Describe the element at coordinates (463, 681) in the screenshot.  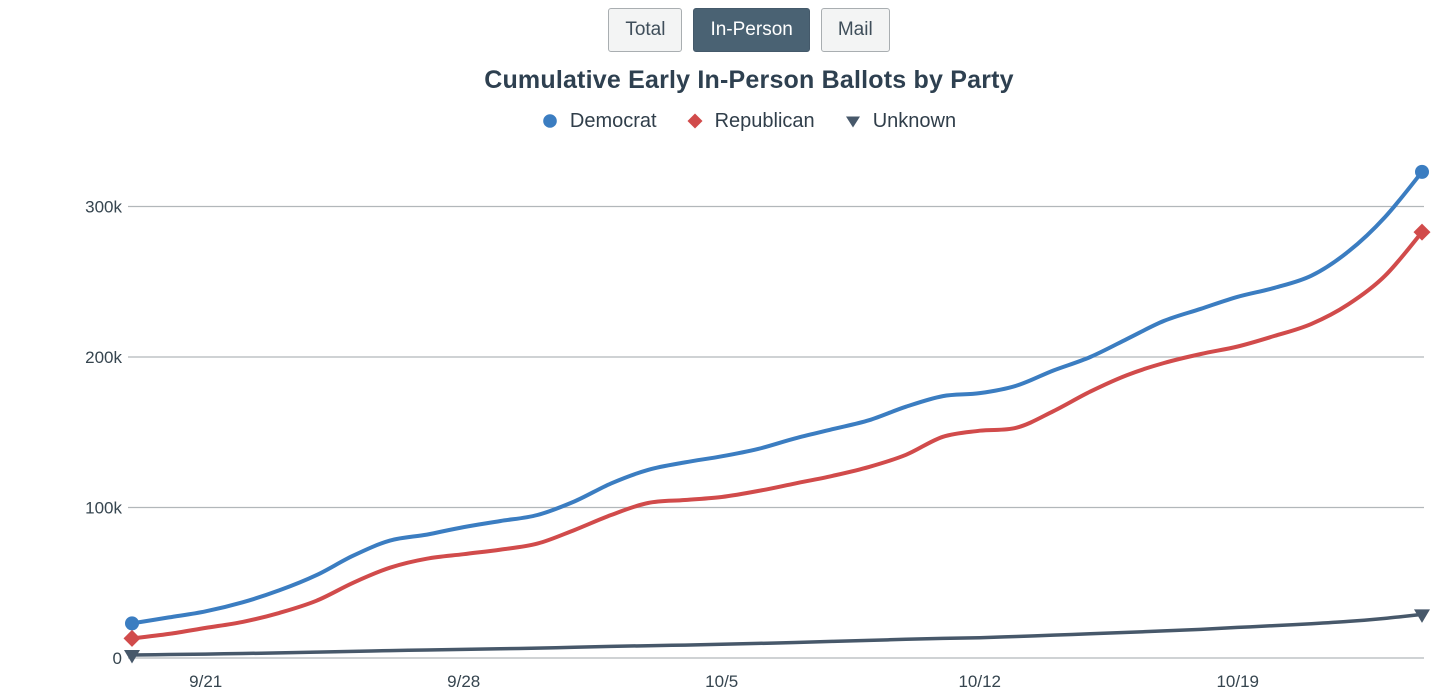
I see `x-axis-label-9-28: 9/28` at that location.